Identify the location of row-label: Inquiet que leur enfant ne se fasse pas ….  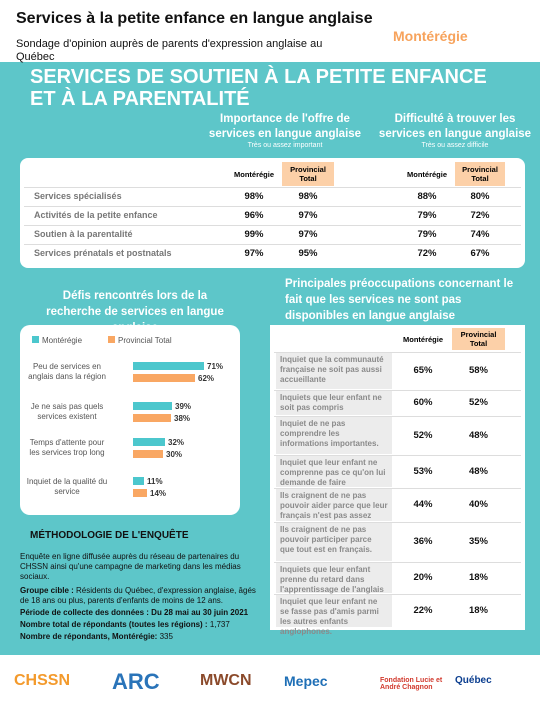
(334, 615).